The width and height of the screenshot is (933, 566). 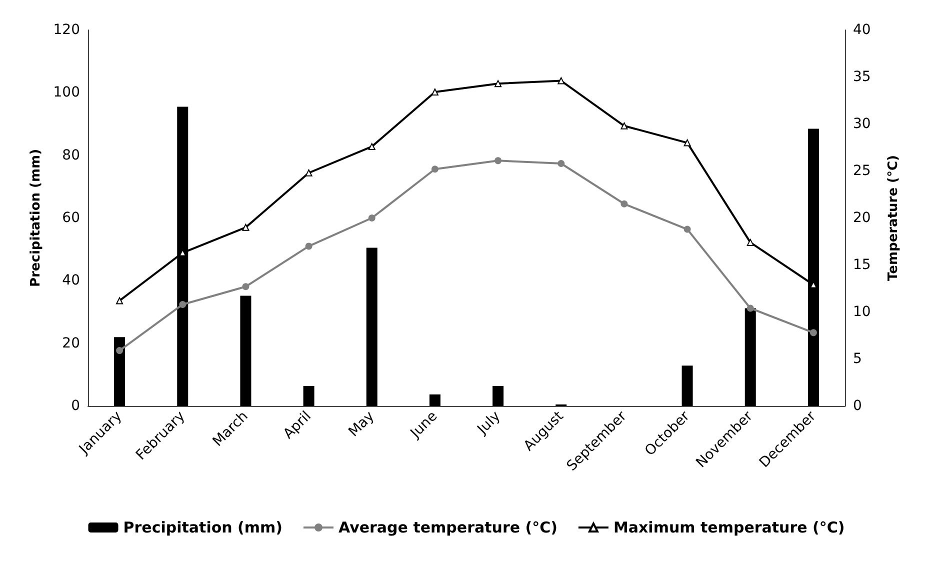 I want to click on legend-label: Maximum temperature (°C), so click(x=729, y=527).